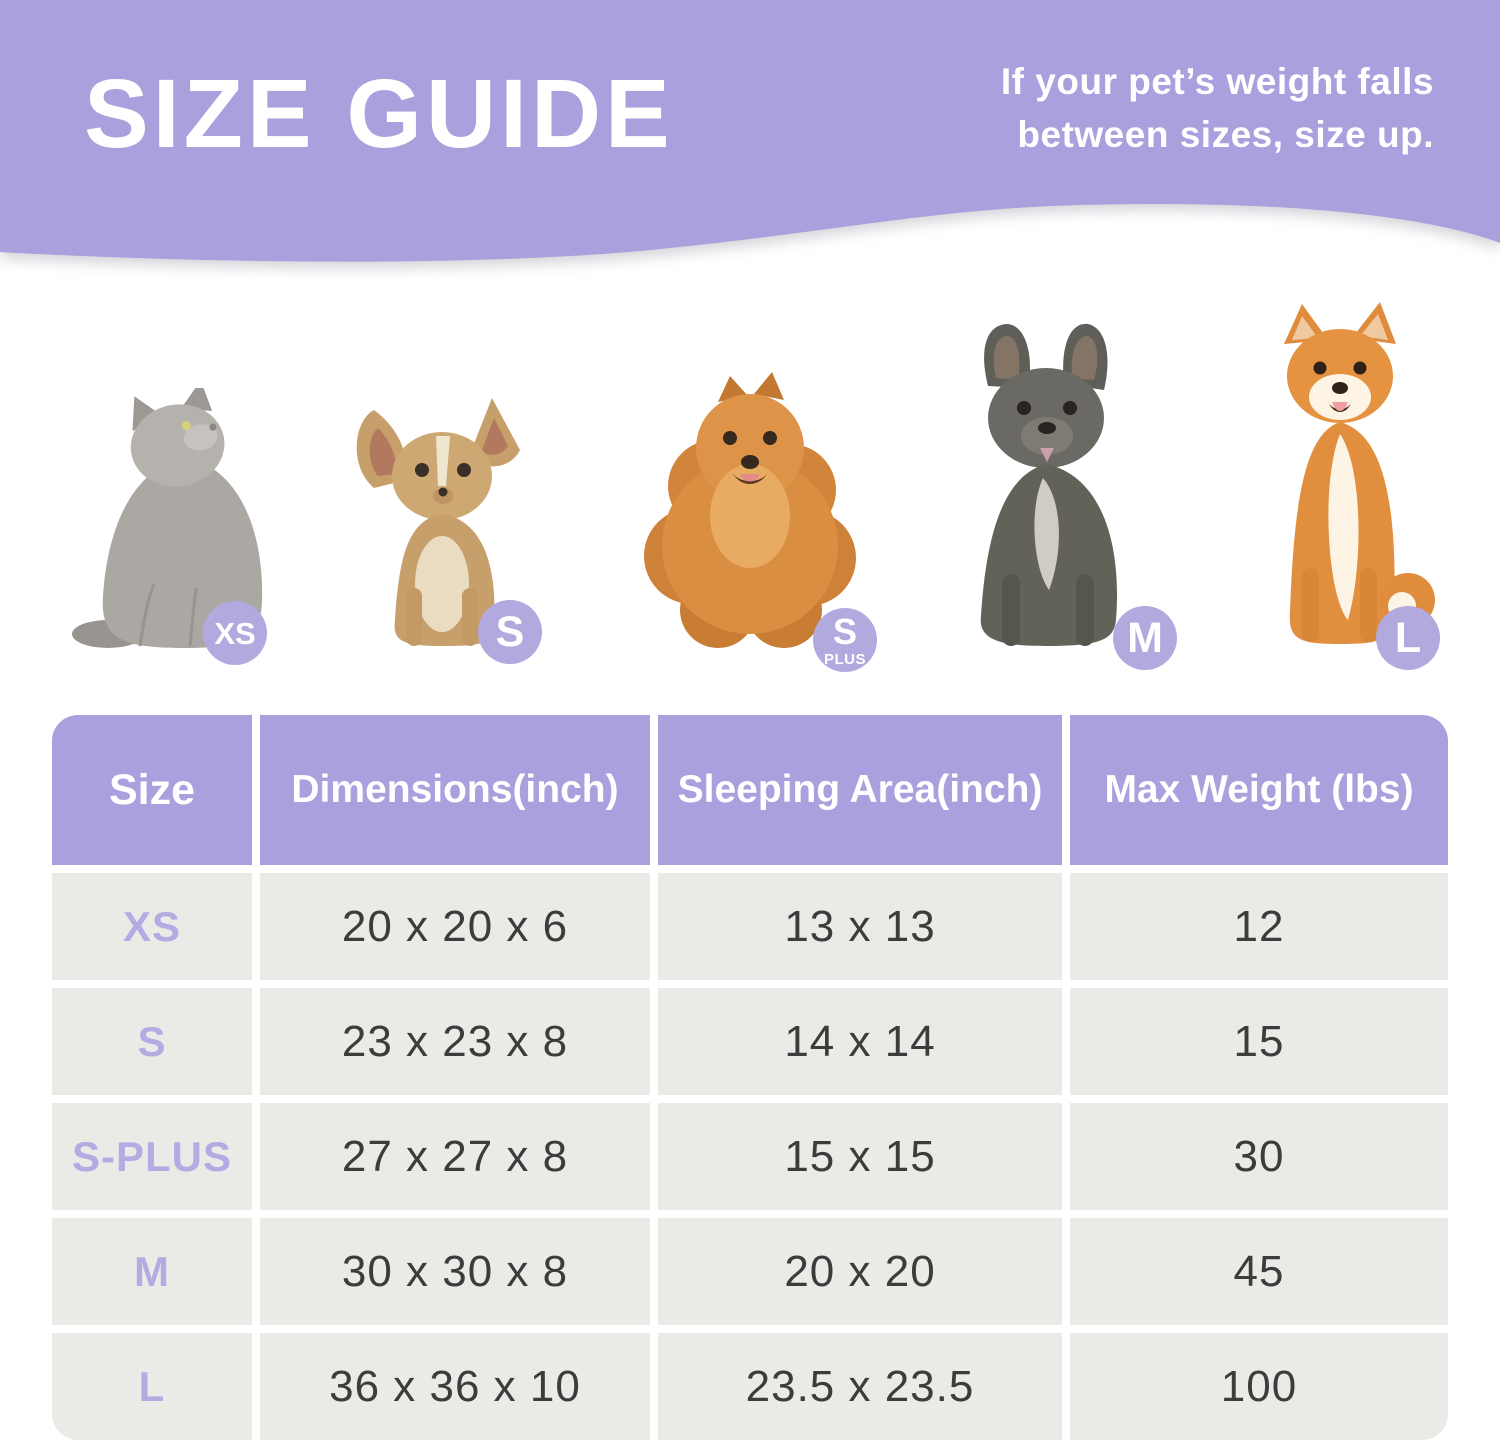 The height and width of the screenshot is (1450, 1500). Describe the element at coordinates (455, 926) in the screenshot. I see `row-xs-dimensions: 20 x 20 x 6` at that location.